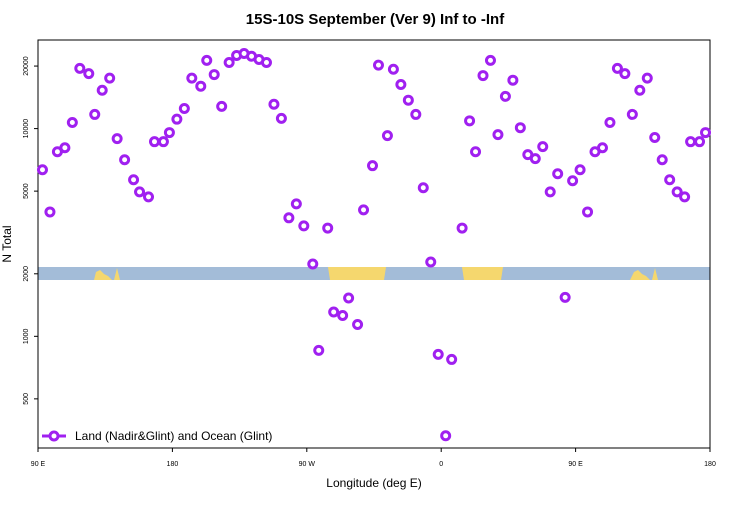 The height and width of the screenshot is (505, 750). Describe the element at coordinates (26, 274) in the screenshot. I see `y-tick-label: 2000` at that location.